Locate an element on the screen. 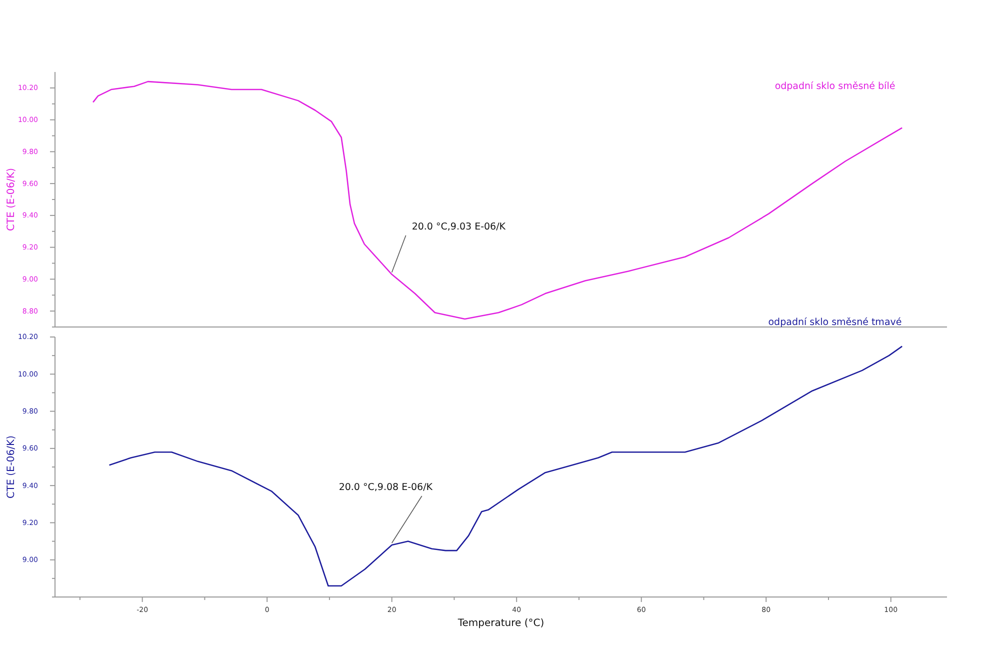 This screenshot has height=655, width=984. text: odpadní sklo směsné bílé is located at coordinates (835, 86).